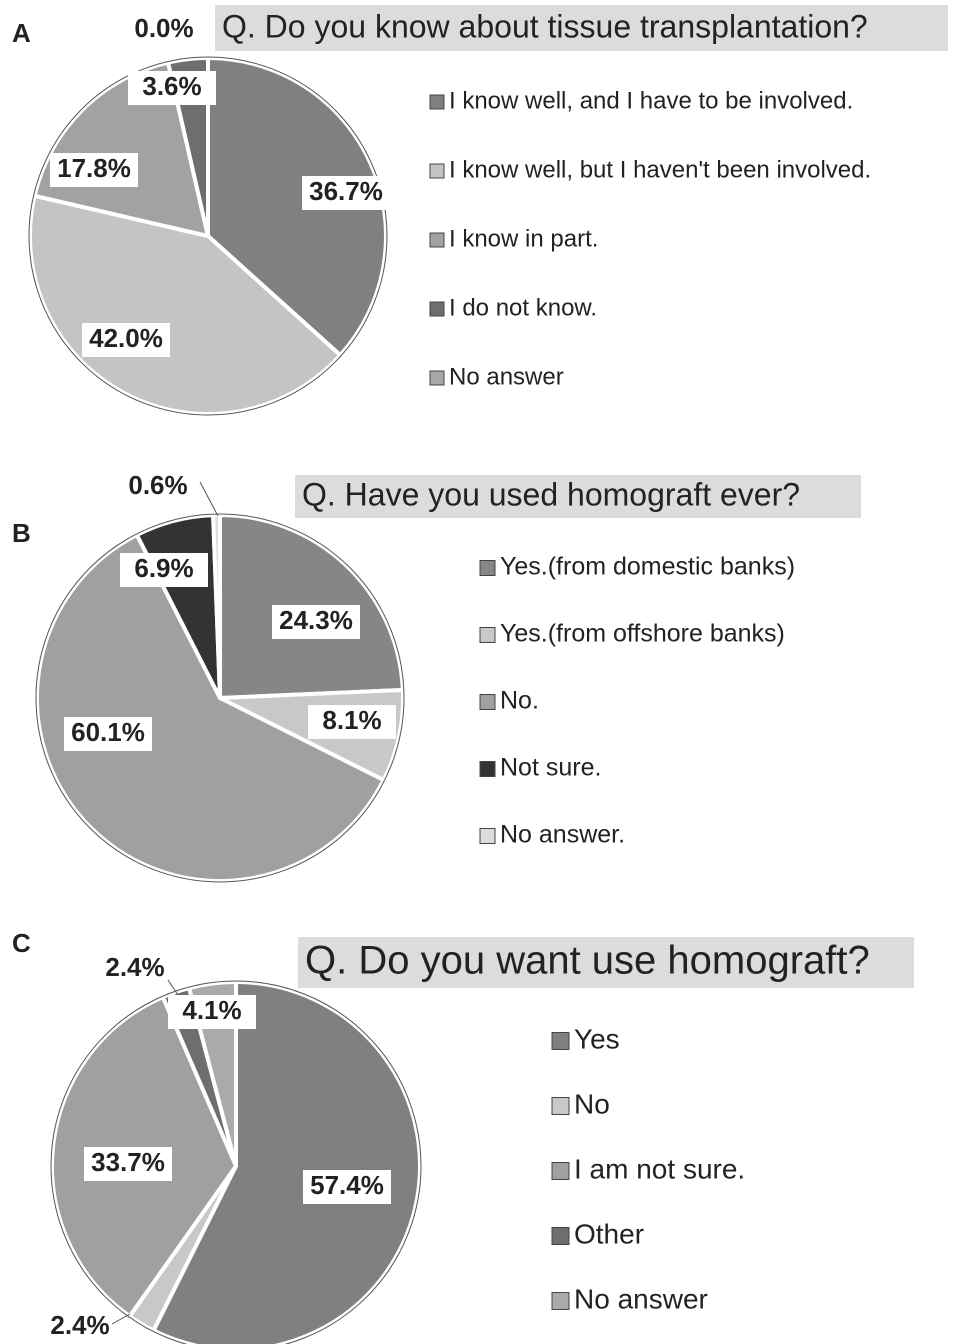 Image resolution: width=953 pixels, height=1344 pixels. I want to click on legend-label: I know well, and I have to be involved., so click(651, 100).